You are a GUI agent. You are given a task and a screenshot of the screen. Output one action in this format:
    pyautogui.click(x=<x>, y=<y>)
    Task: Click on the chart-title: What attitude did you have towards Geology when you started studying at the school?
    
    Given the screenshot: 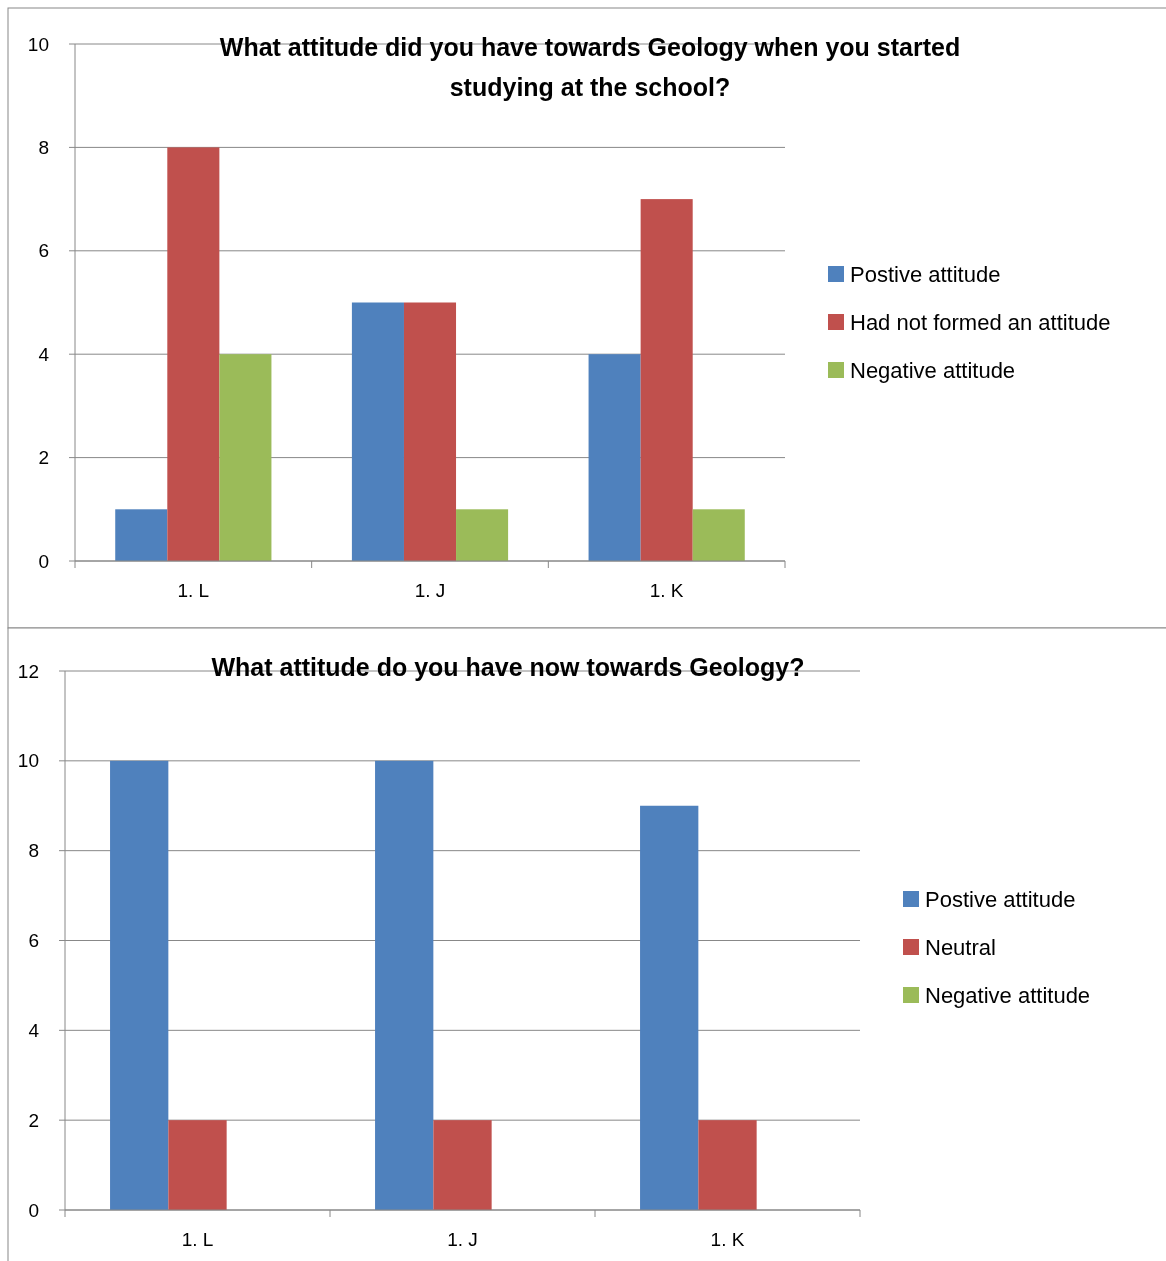 What is the action you would take?
    pyautogui.click(x=590, y=67)
    